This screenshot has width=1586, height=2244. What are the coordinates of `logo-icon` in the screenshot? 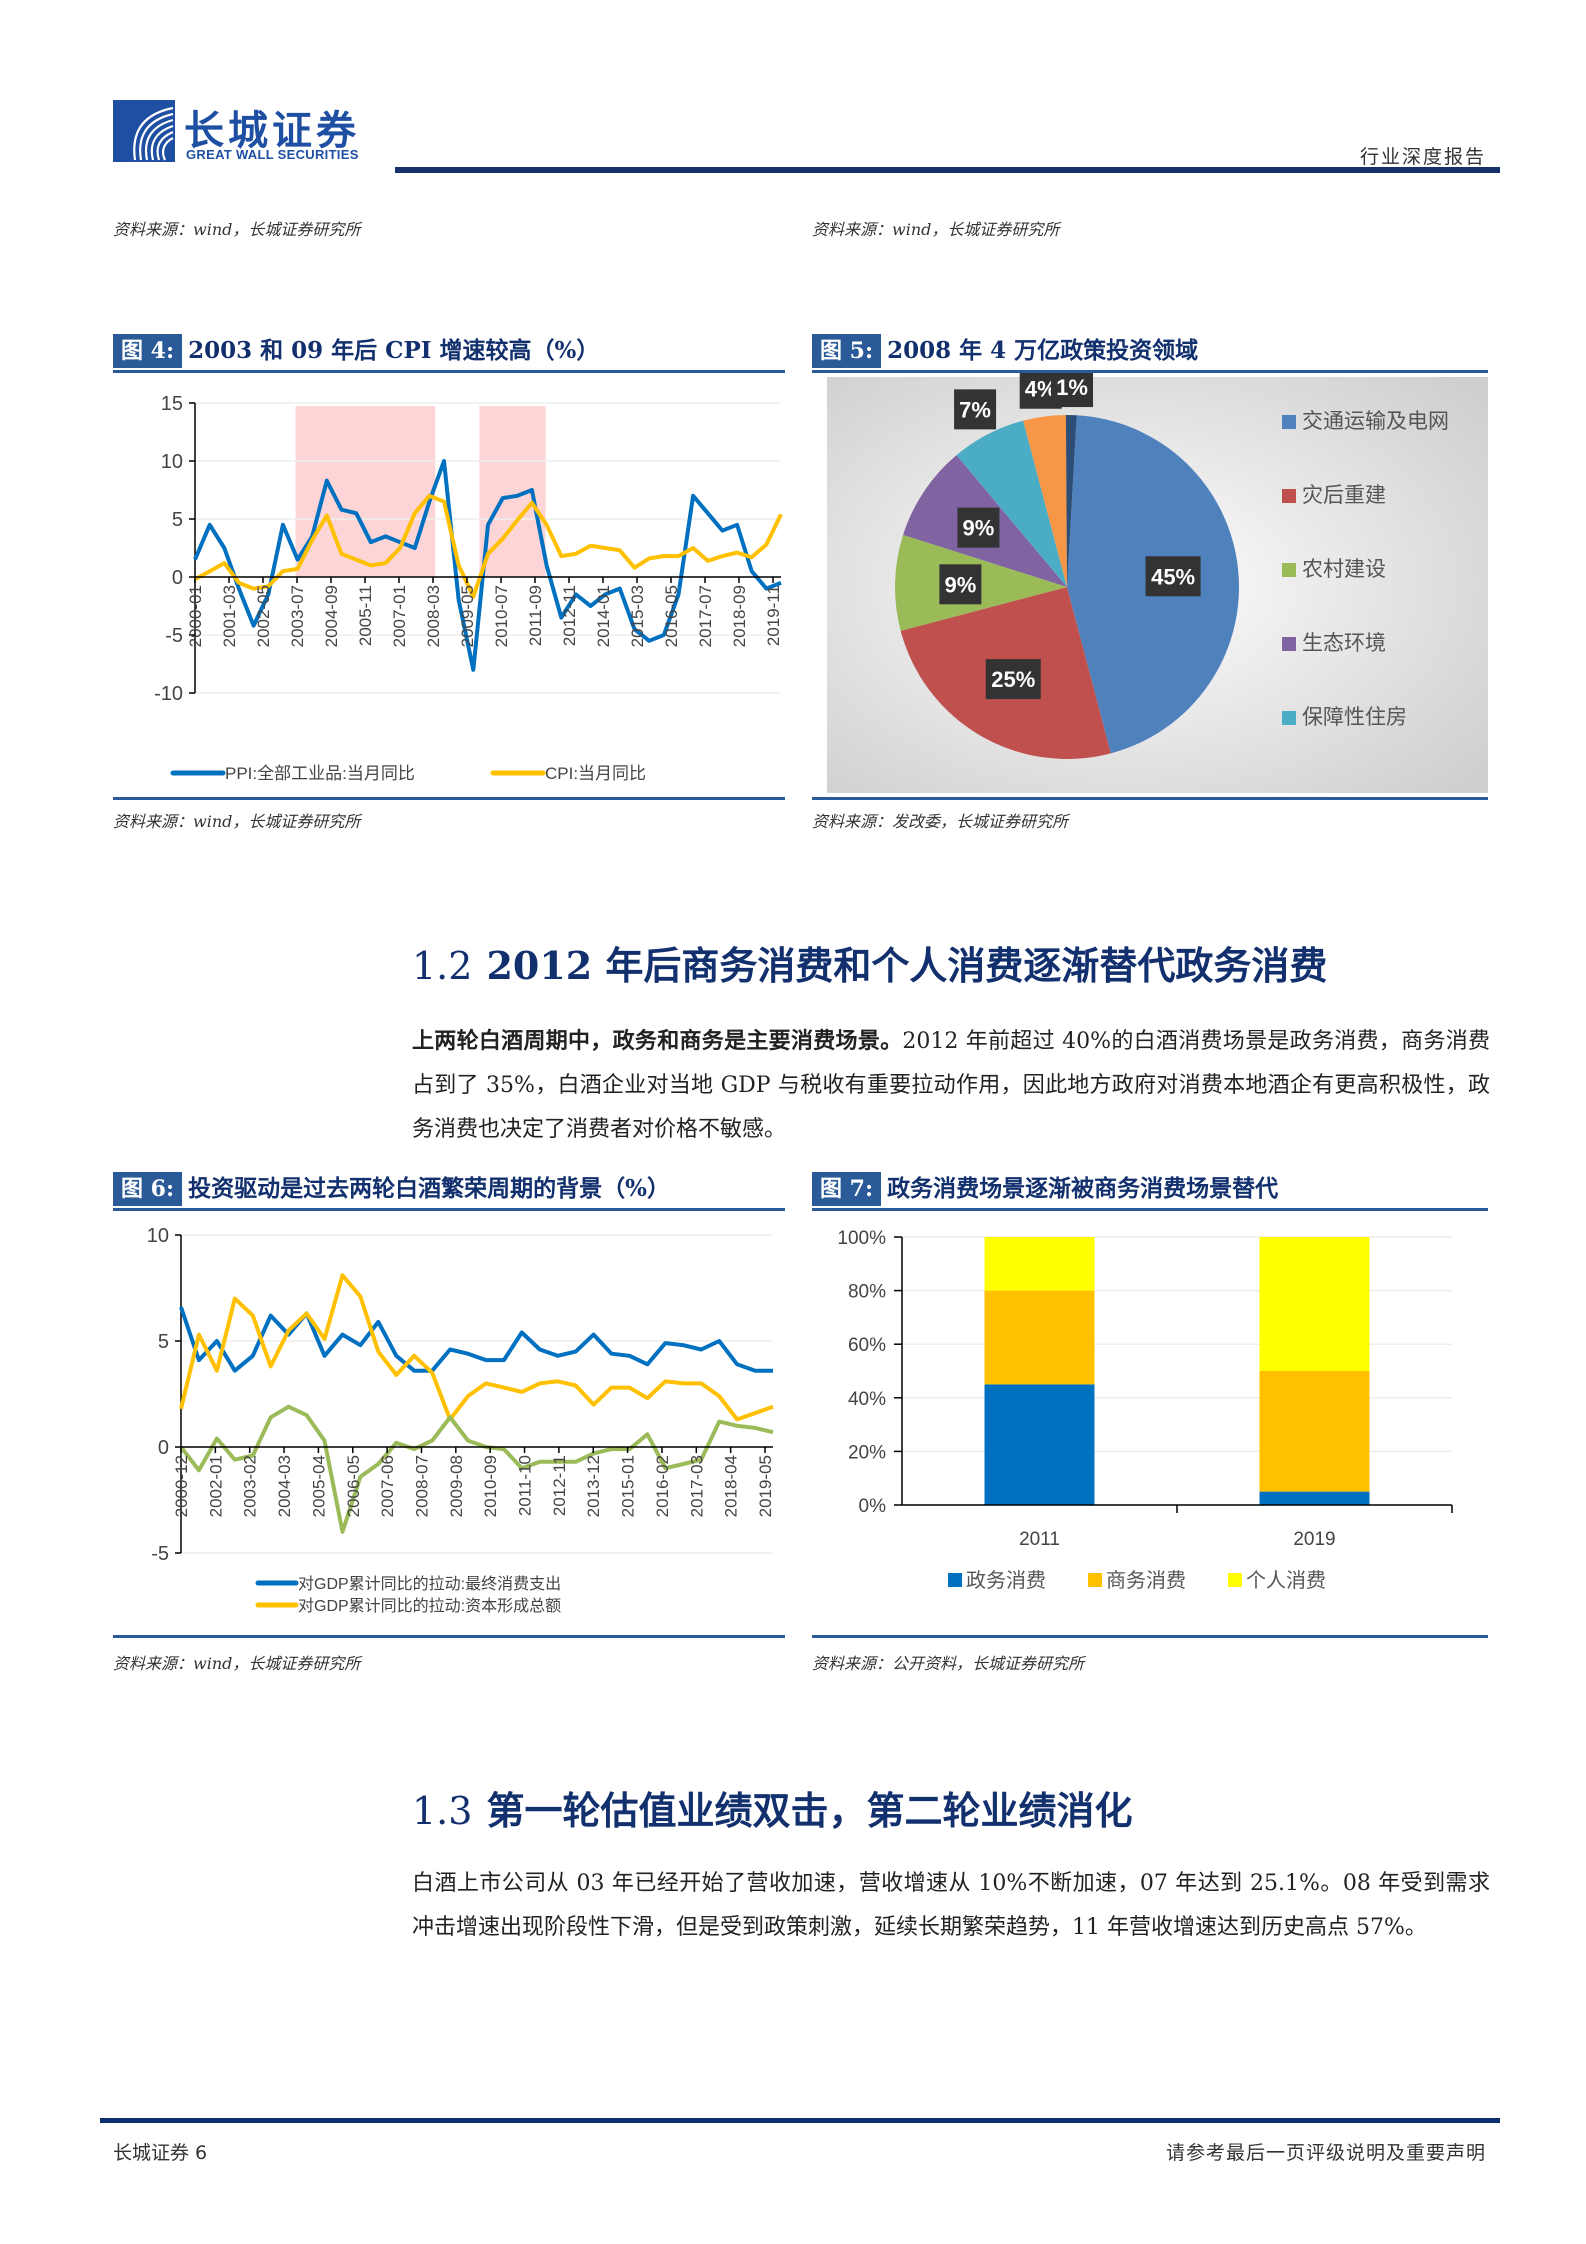 It's located at (144, 131).